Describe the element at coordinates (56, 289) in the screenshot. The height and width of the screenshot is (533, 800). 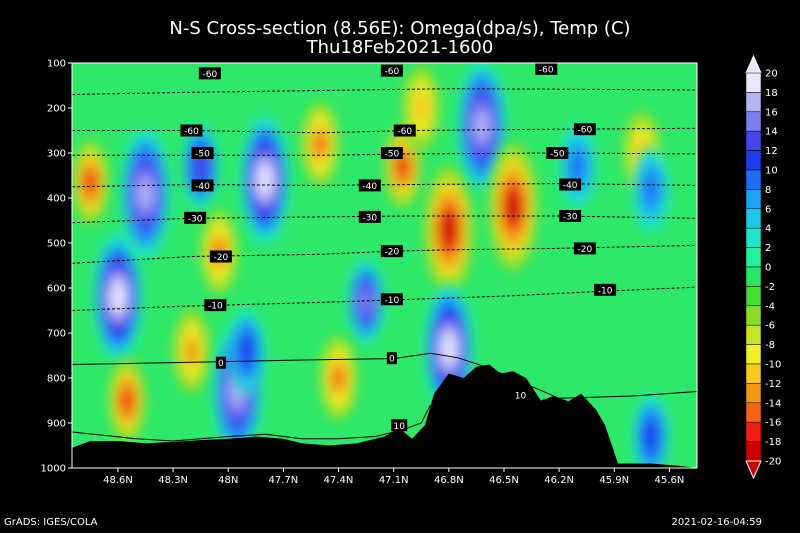
I see `y-tick-label: 600` at that location.